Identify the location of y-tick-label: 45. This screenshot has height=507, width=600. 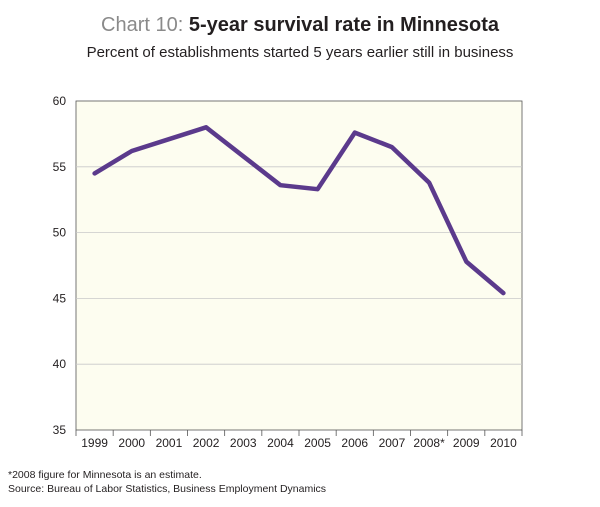
(60, 298).